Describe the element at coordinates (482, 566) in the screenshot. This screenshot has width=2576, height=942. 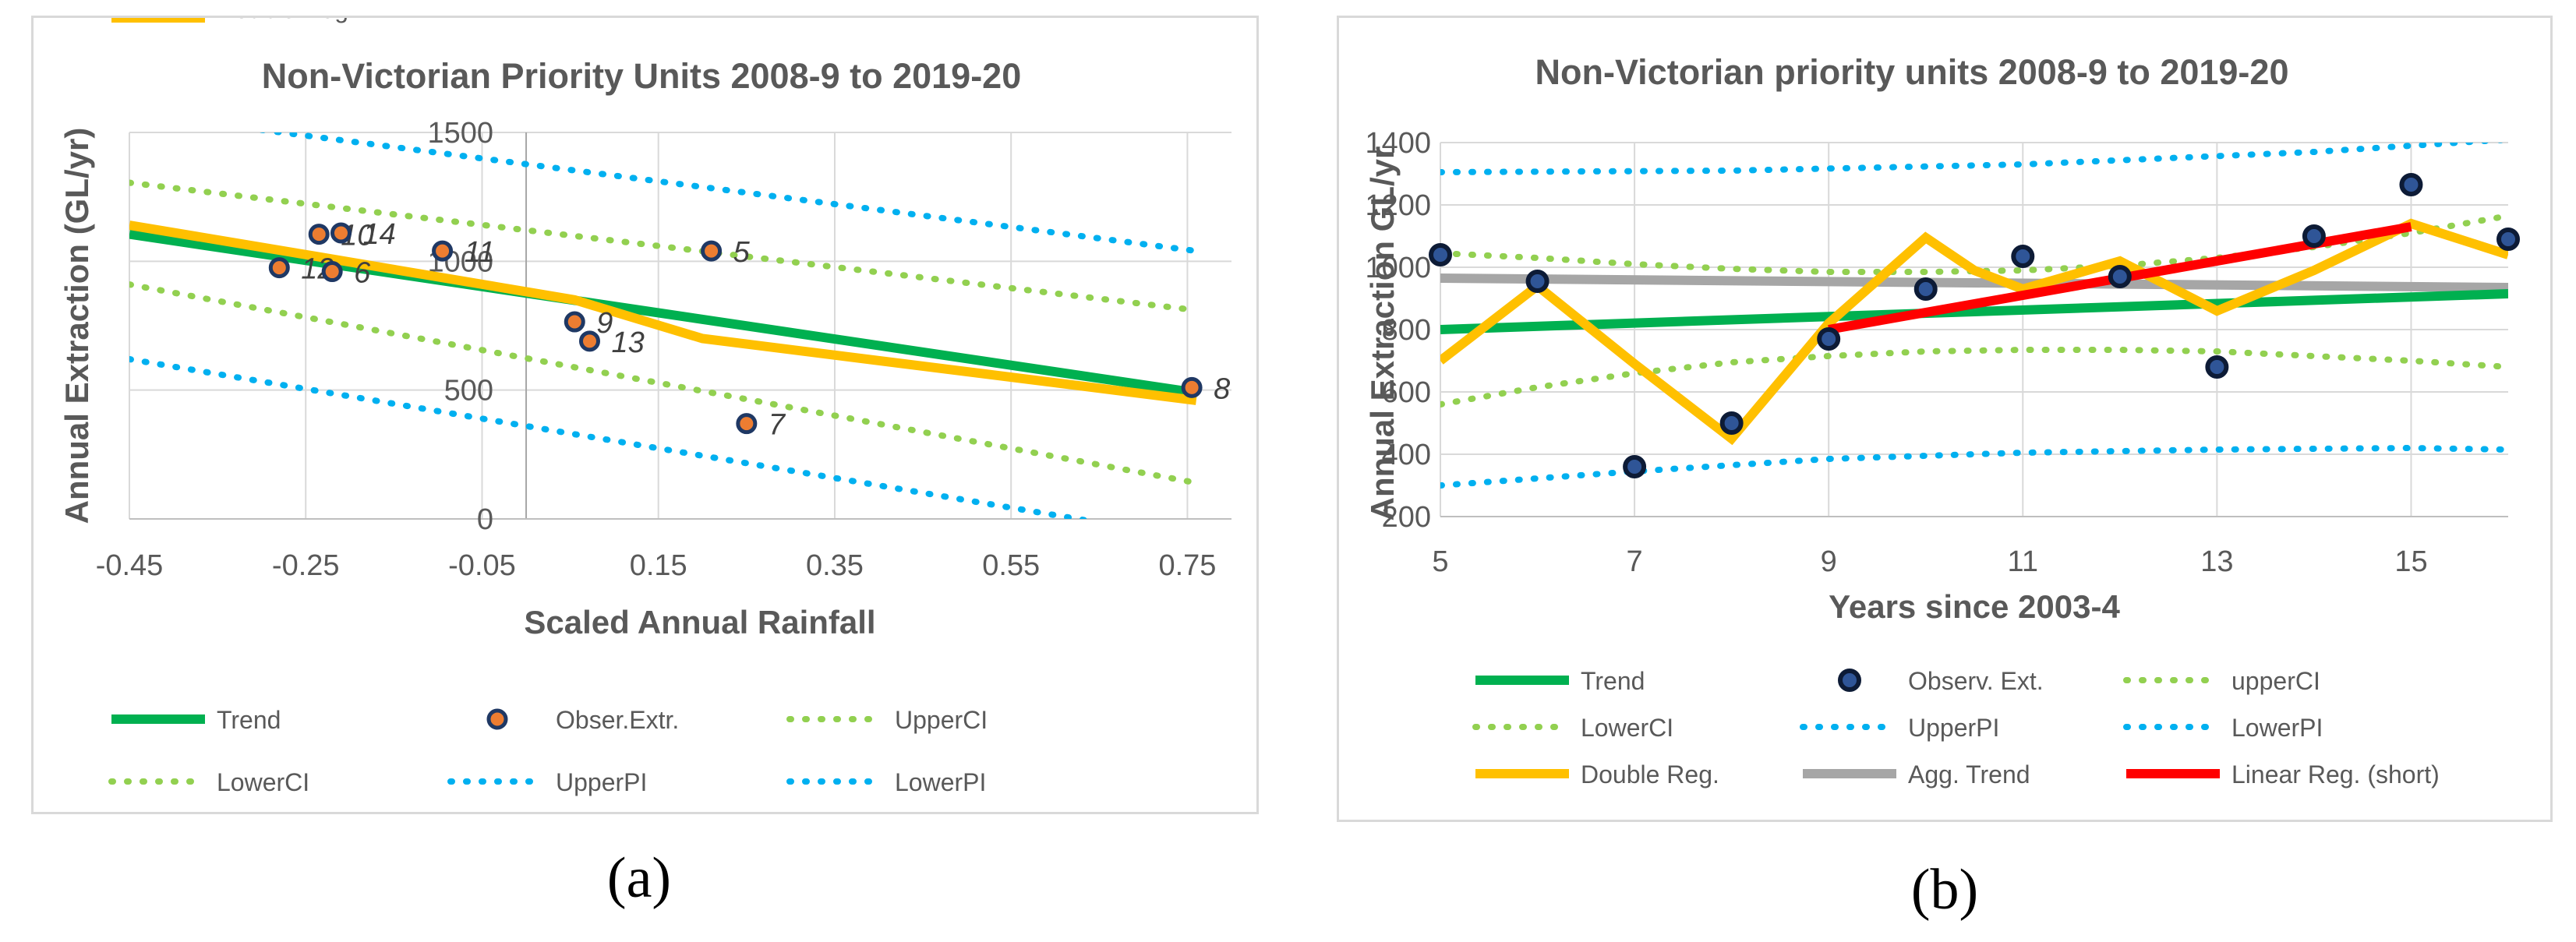
I see `chart-a-xtick-label: -0.05` at that location.